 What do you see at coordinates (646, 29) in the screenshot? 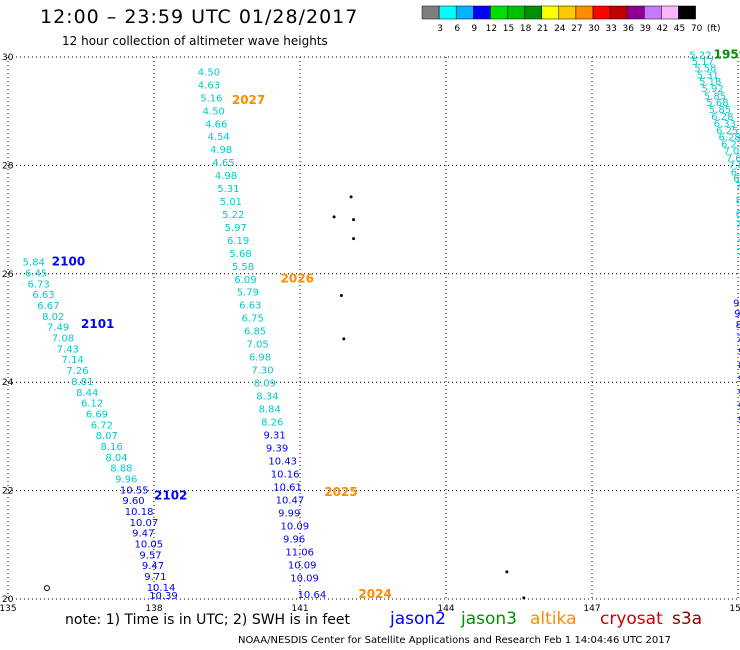
I see `legend-label: 39` at bounding box center [646, 29].